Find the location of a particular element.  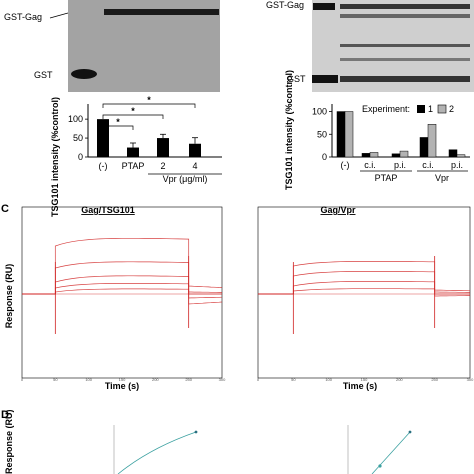

panel-d-right-point is located at coordinates (410, 432).